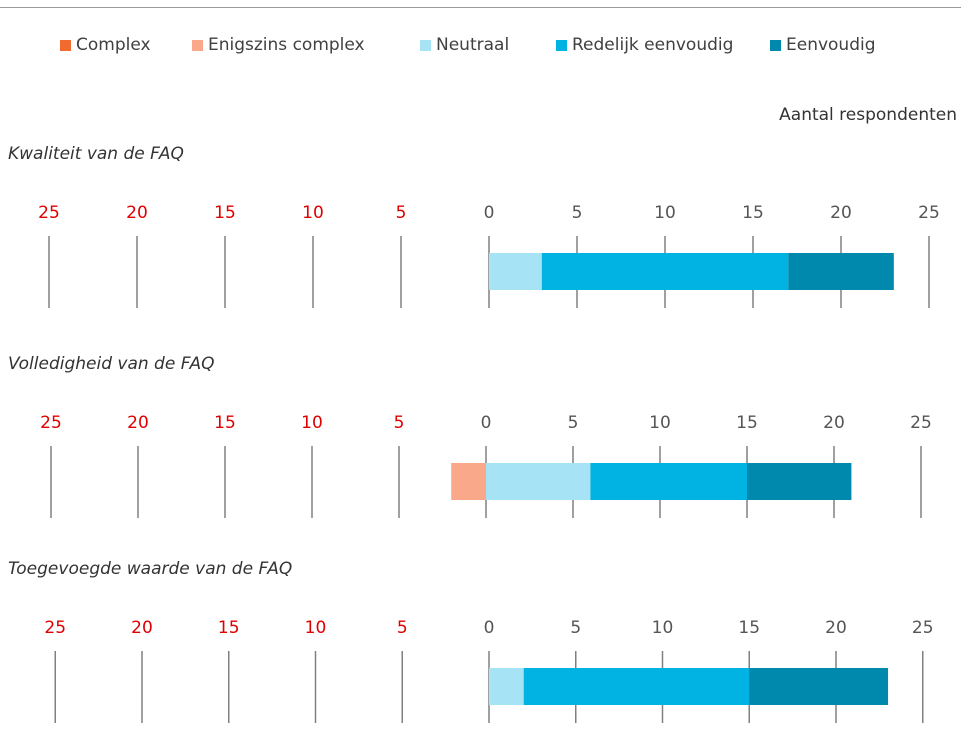 The height and width of the screenshot is (751, 961). What do you see at coordinates (286, 45) in the screenshot?
I see `legend-label-enigszins-complex: Enigszins complex` at bounding box center [286, 45].